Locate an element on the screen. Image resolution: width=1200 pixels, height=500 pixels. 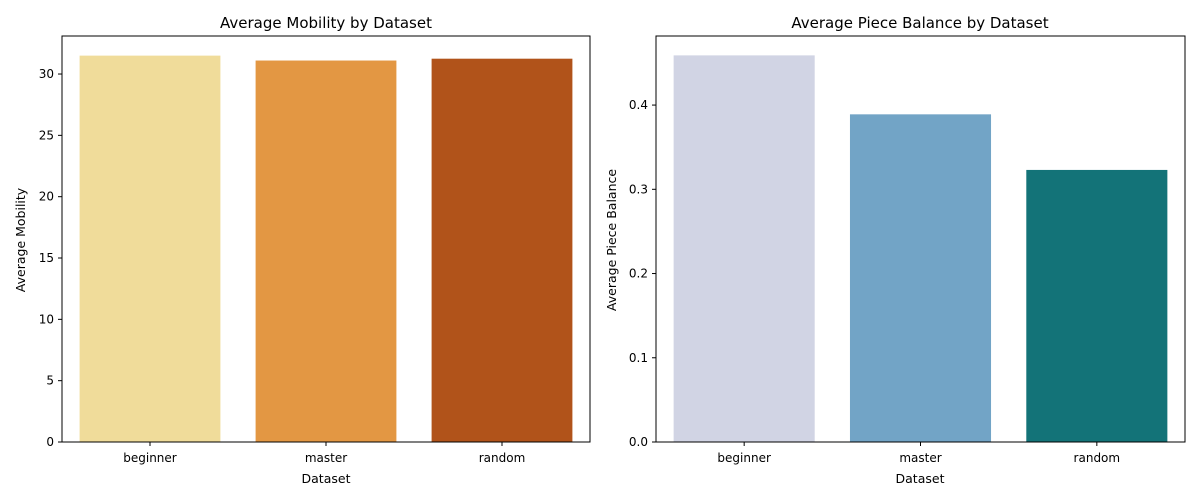
y-tick-label: 10 is located at coordinates (46, 319).